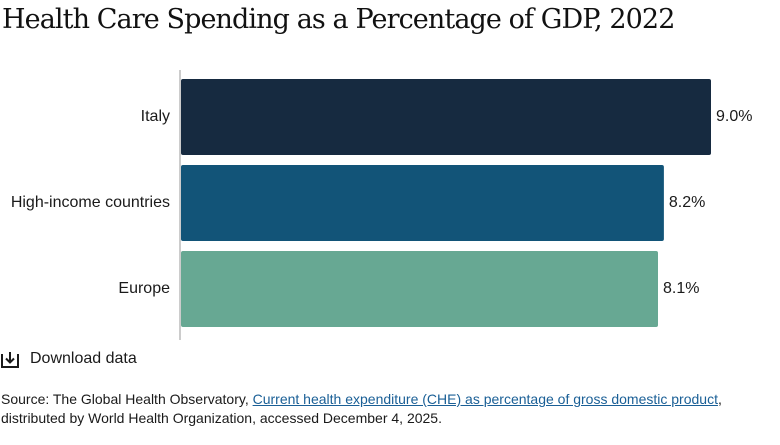 The height and width of the screenshot is (445, 780). I want to click on category-label-high-income-countries: High-income countries, so click(90, 202).